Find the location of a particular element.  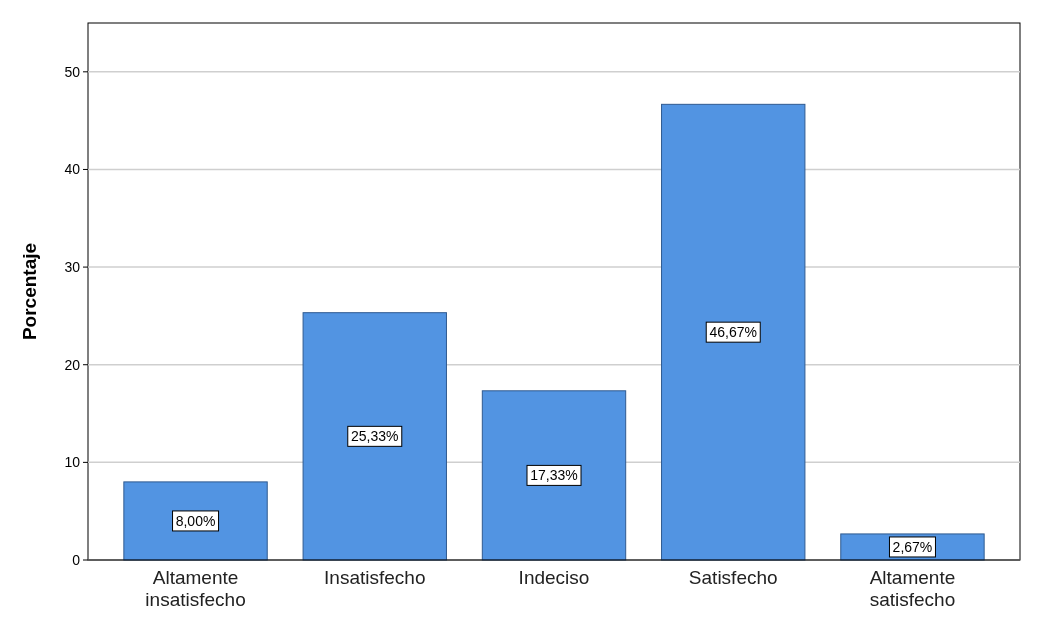

y-tick-label: 40 is located at coordinates (72, 169).